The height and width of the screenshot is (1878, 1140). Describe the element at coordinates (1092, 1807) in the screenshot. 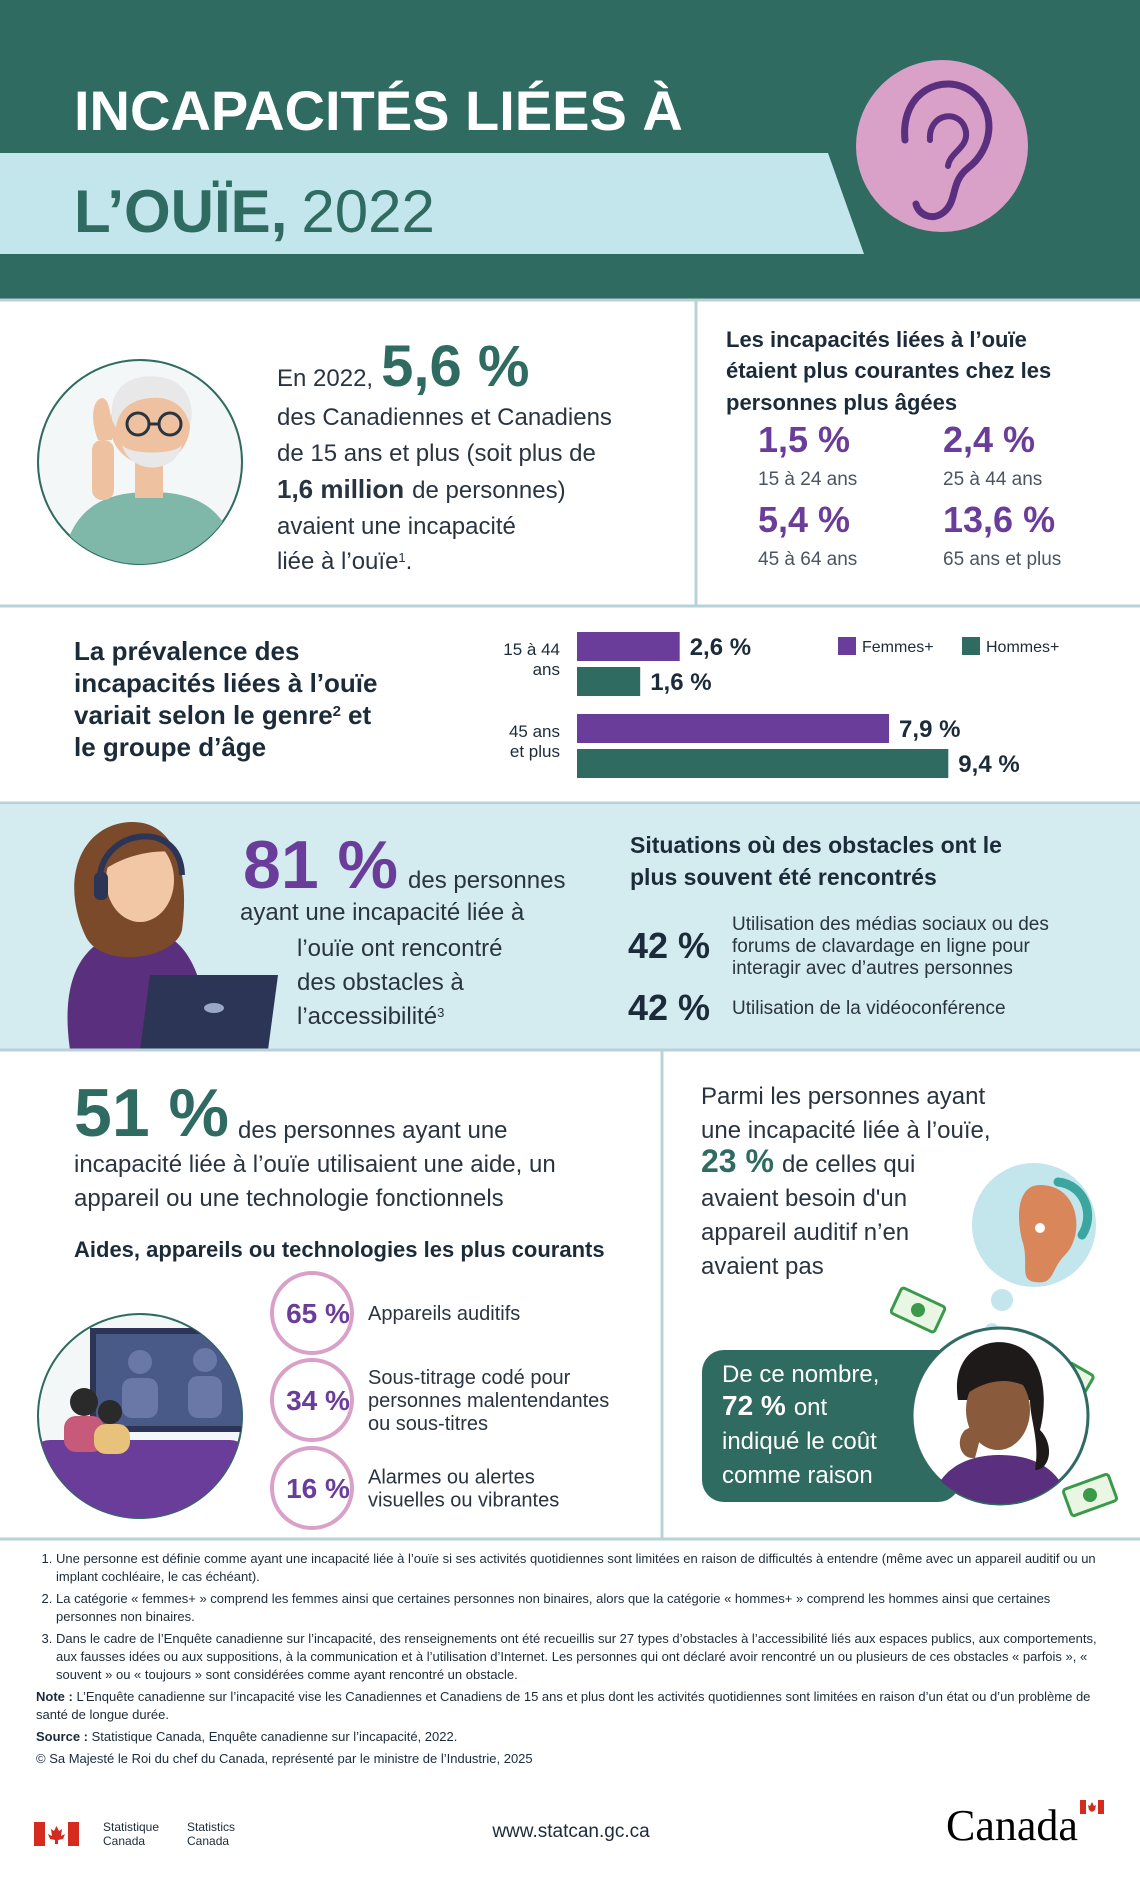

I see `wordmark-flag` at that location.